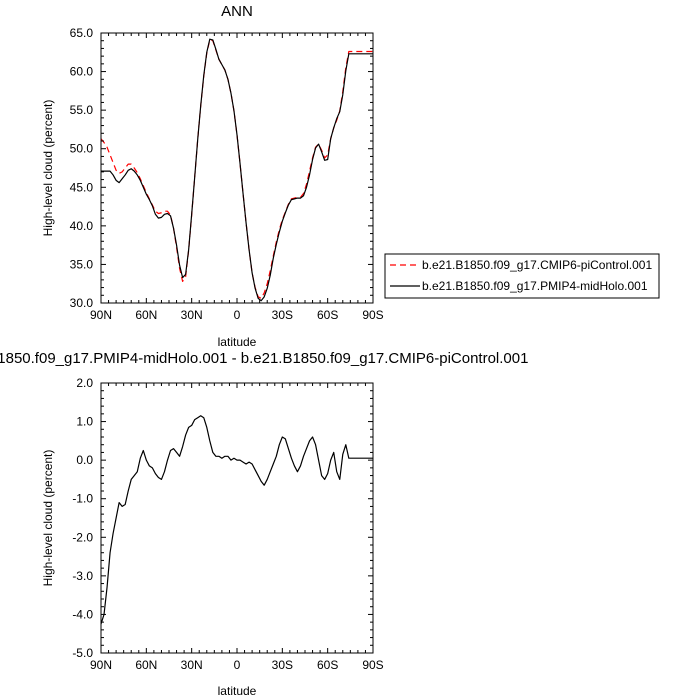  Describe the element at coordinates (237, 11) in the screenshot. I see `chart-title: ANN` at that location.